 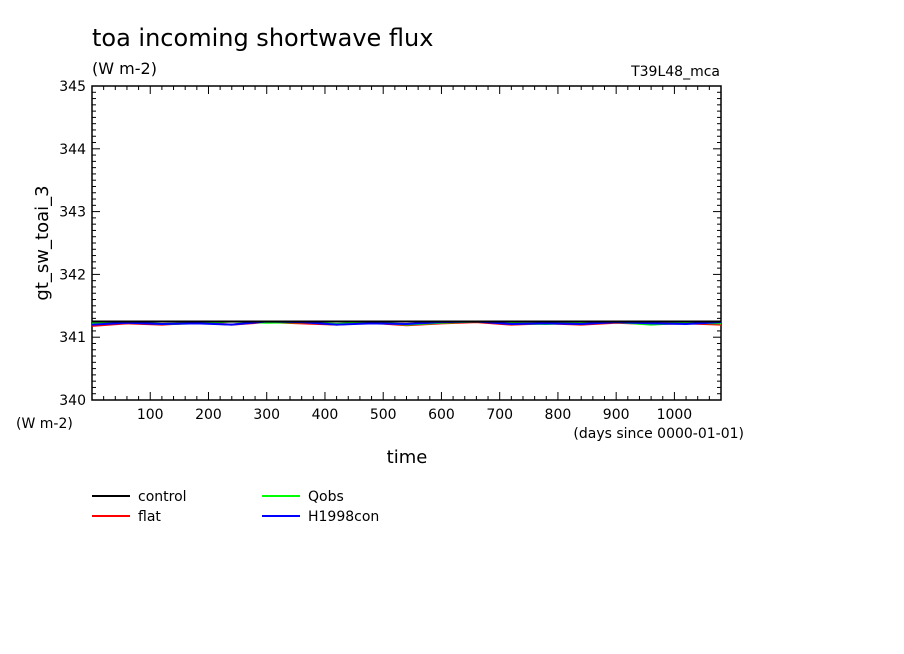 I want to click on y-tick-label: 340, so click(x=72, y=401).